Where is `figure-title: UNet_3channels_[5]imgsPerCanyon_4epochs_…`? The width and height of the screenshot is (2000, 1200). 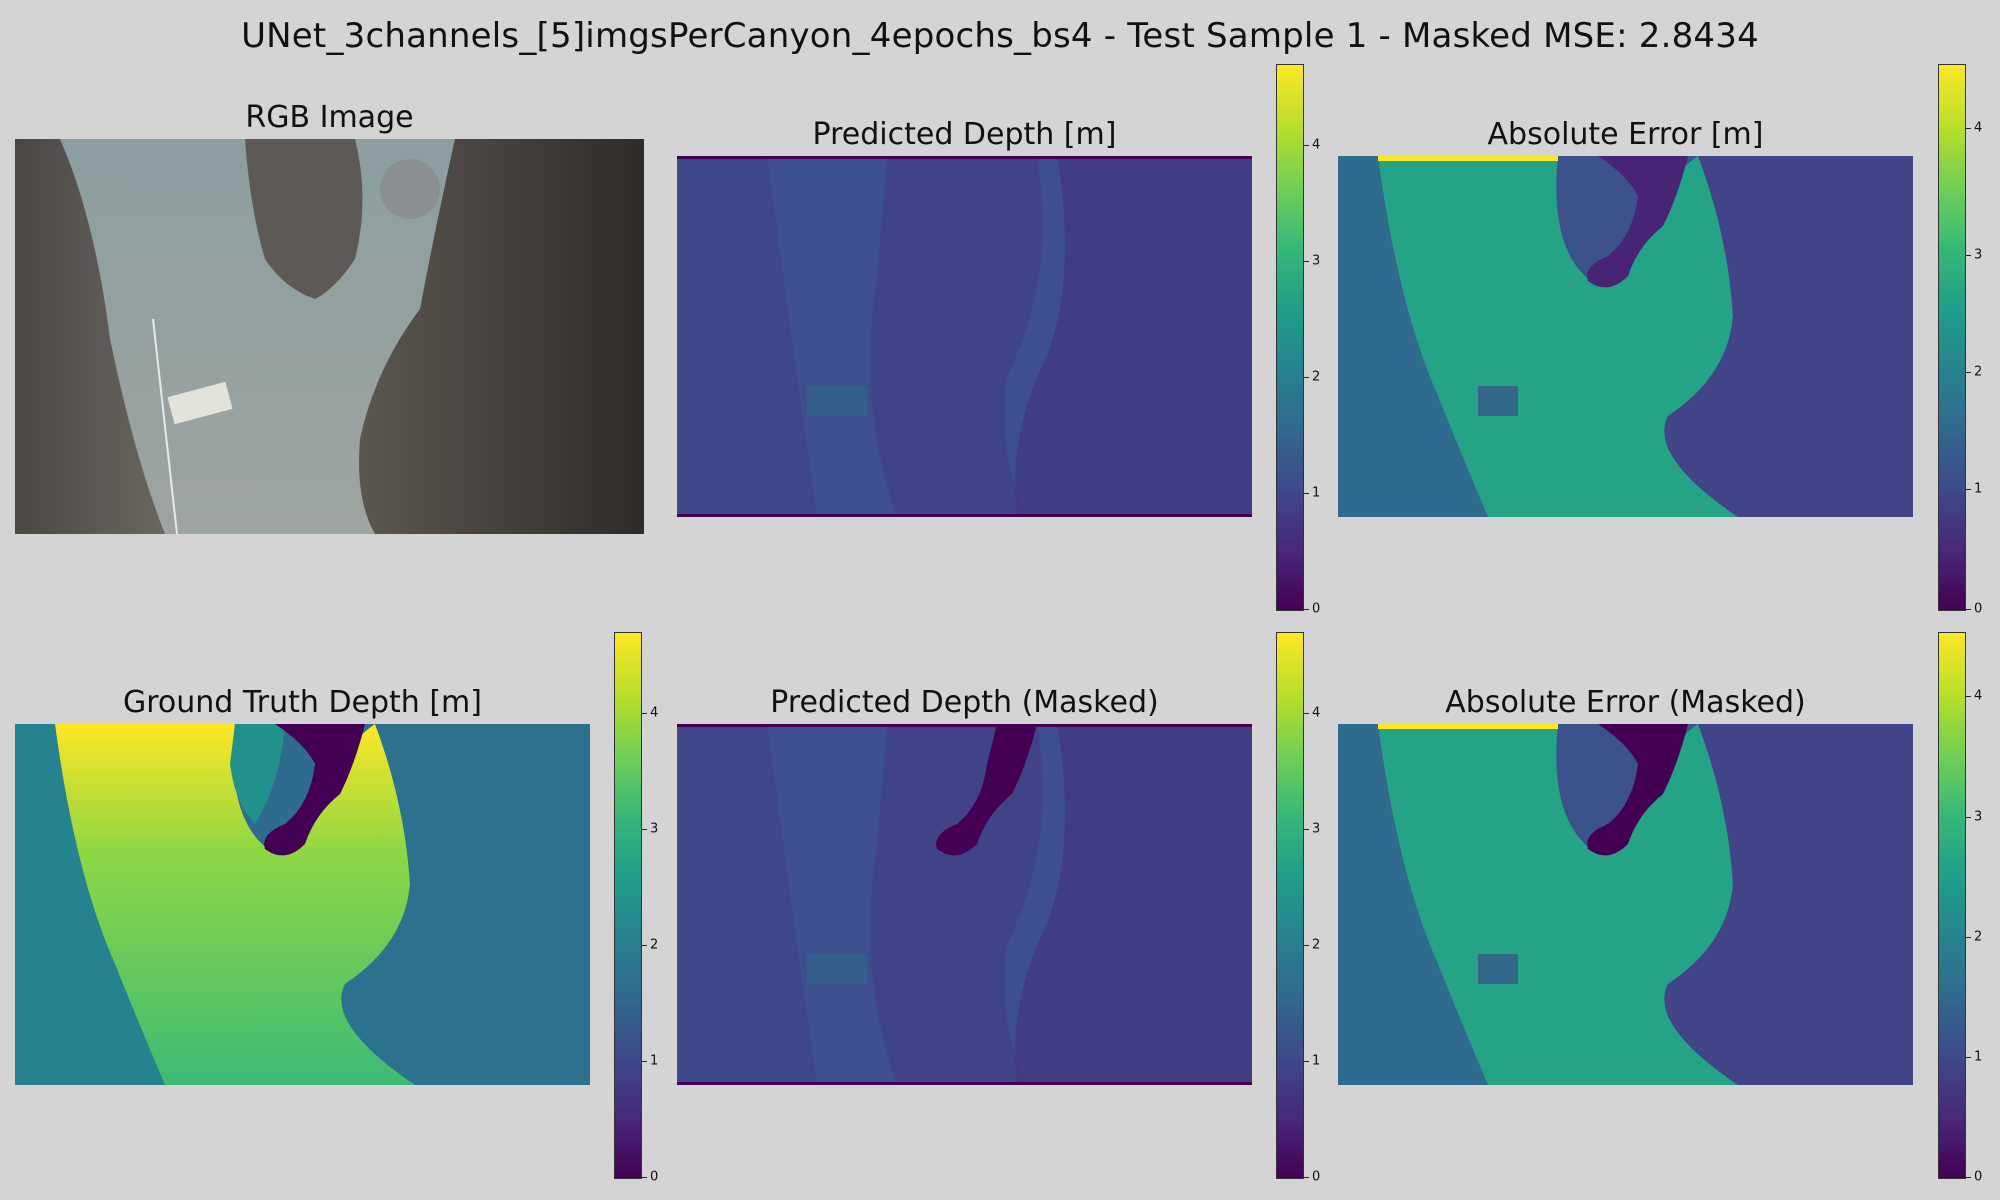
figure-title: UNet_3channels_[5]imgsPerCanyon_4epochs_… is located at coordinates (1000, 36).